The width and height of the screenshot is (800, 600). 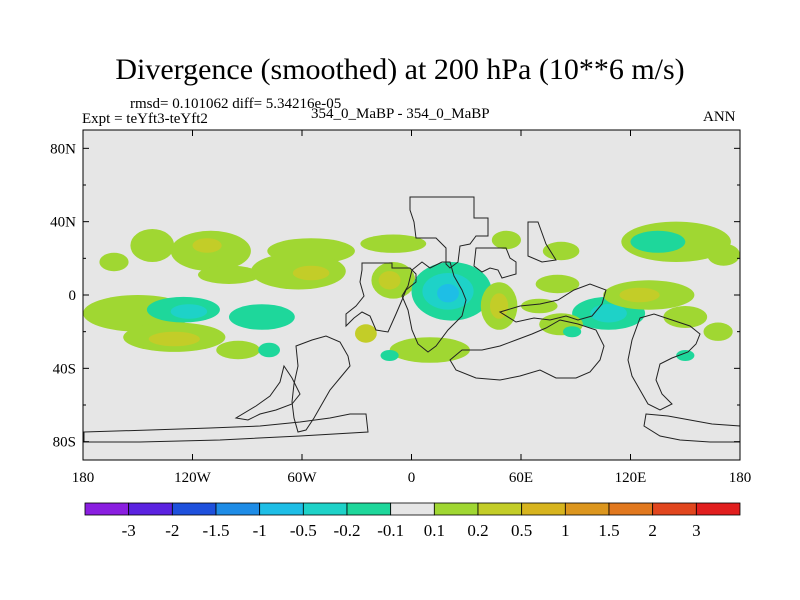 What do you see at coordinates (412, 478) in the screenshot?
I see `x-tick-label: 0` at bounding box center [412, 478].